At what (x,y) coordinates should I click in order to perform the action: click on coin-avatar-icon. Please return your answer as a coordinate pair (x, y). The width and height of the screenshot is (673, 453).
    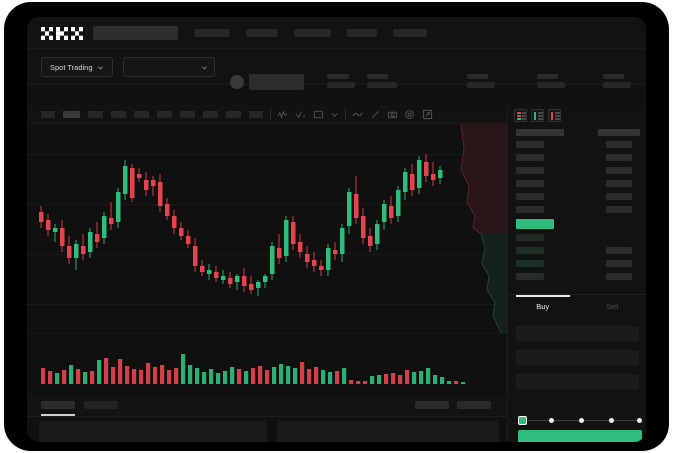
    Looking at the image, I should click on (237, 82).